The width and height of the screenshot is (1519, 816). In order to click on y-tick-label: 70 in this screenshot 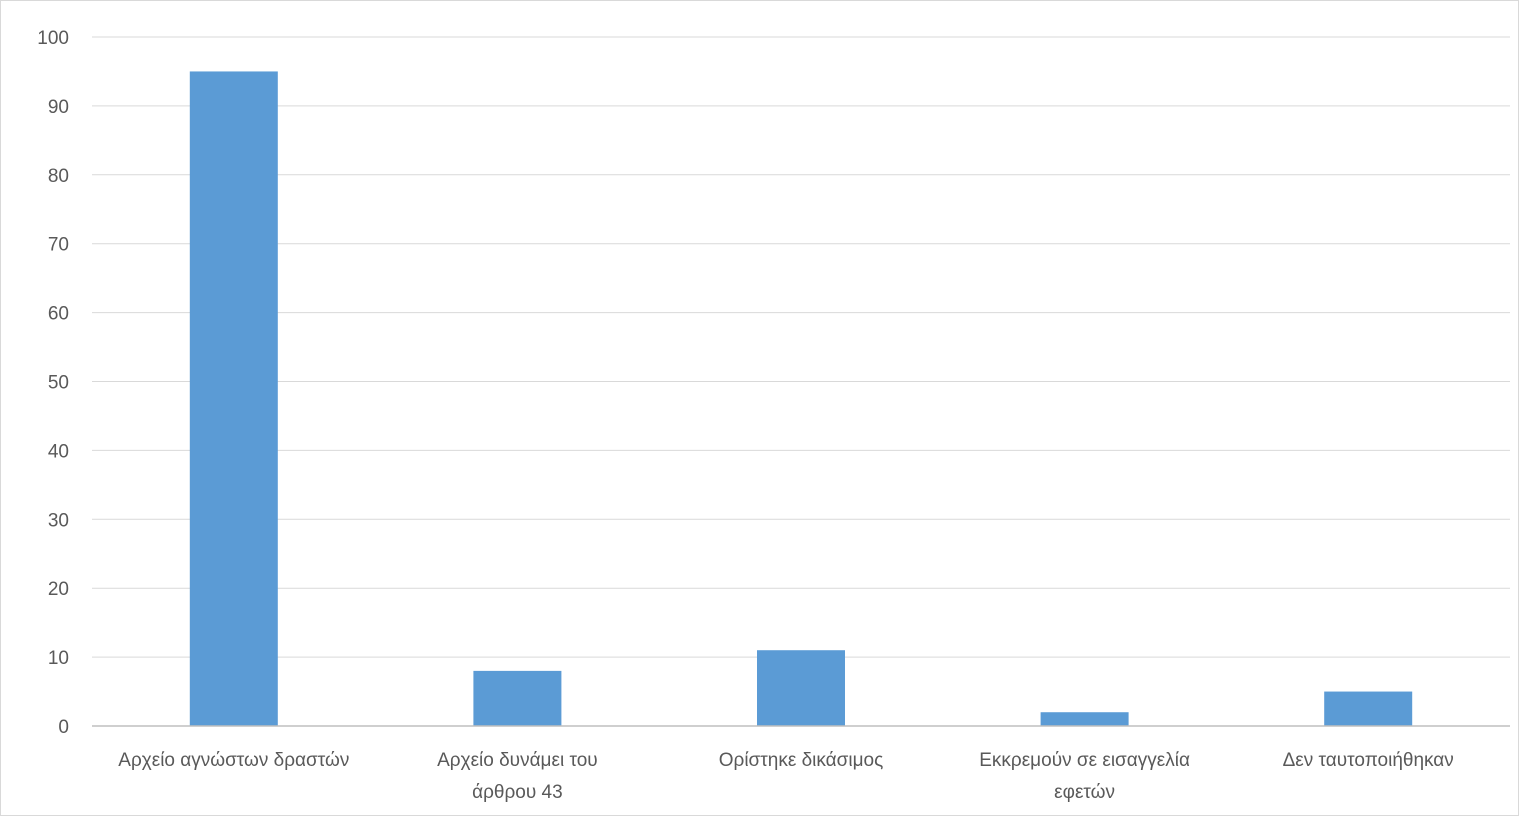, I will do `click(58, 245)`.